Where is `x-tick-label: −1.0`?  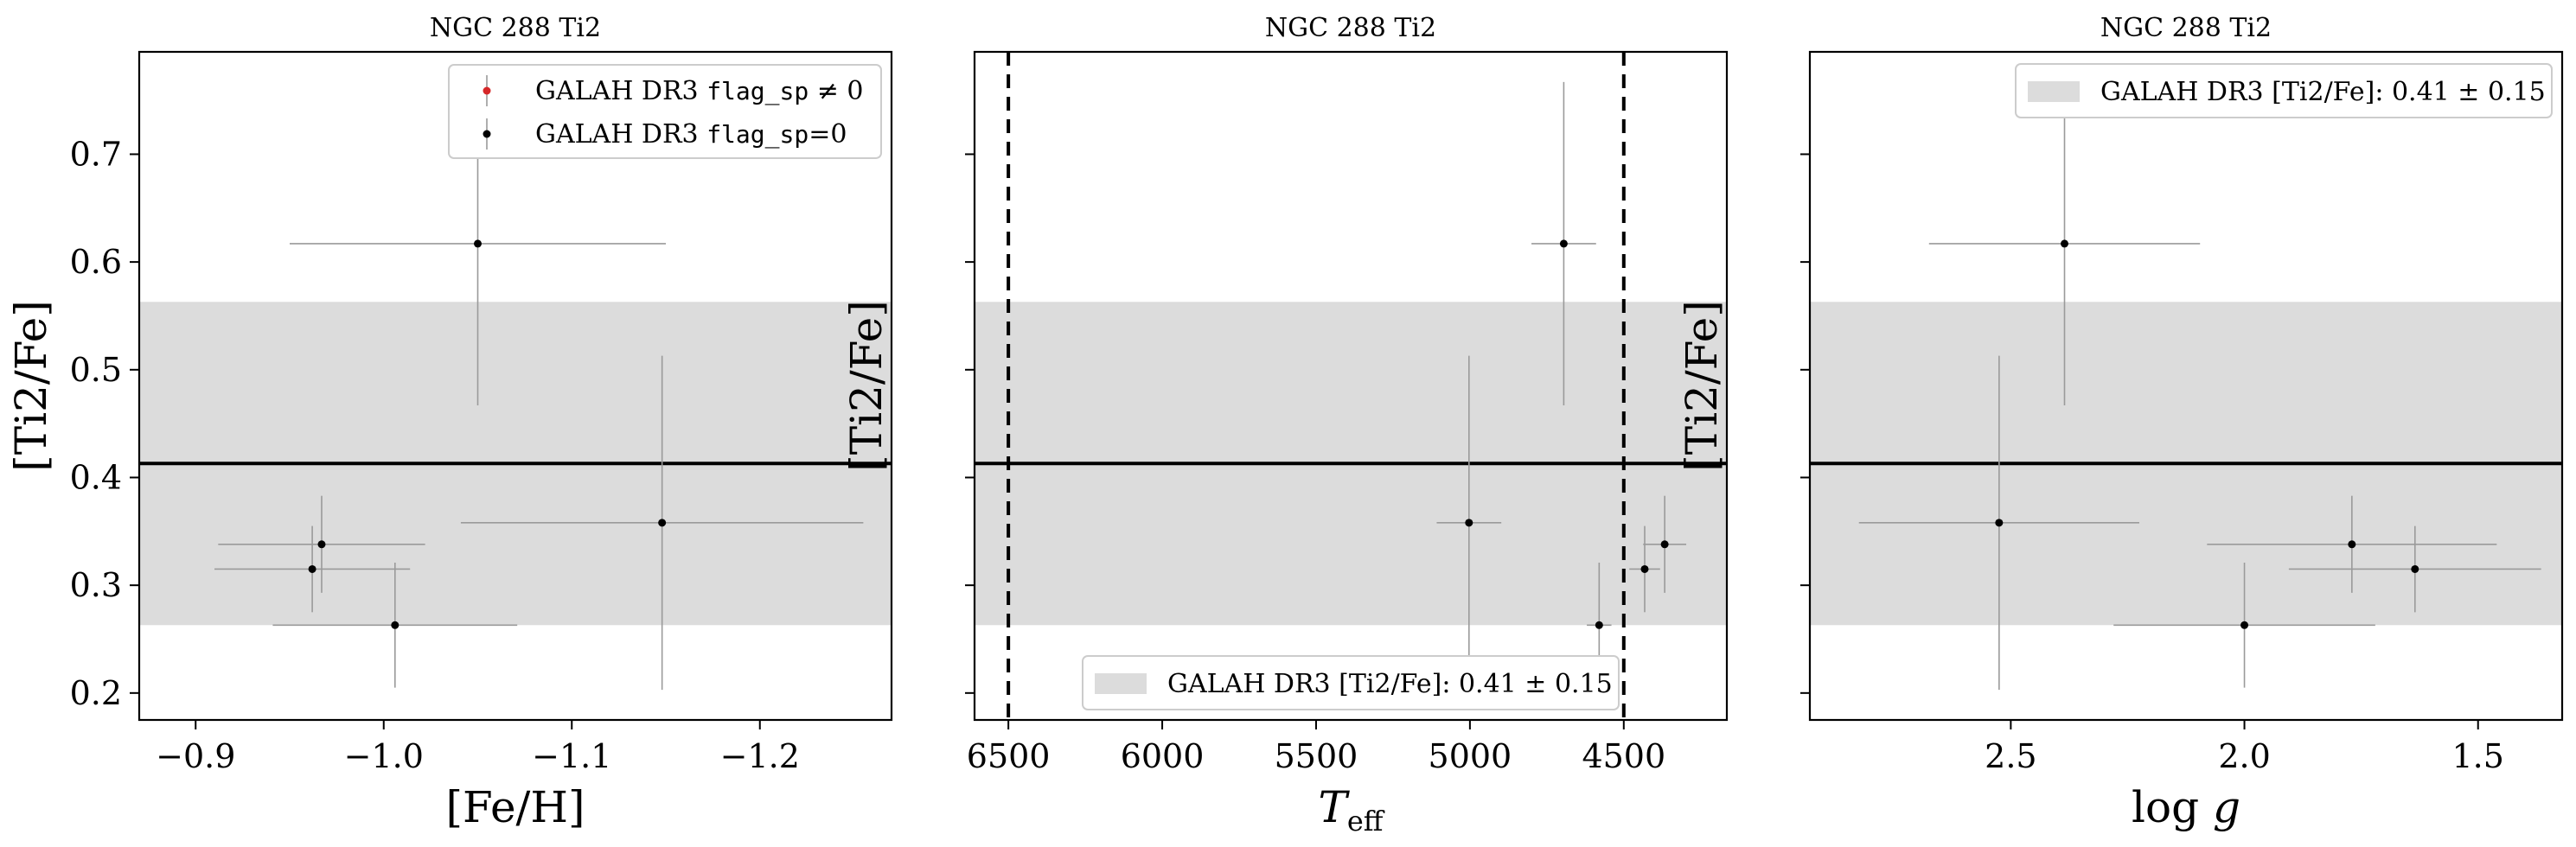
x-tick-label: −1.0 is located at coordinates (384, 756).